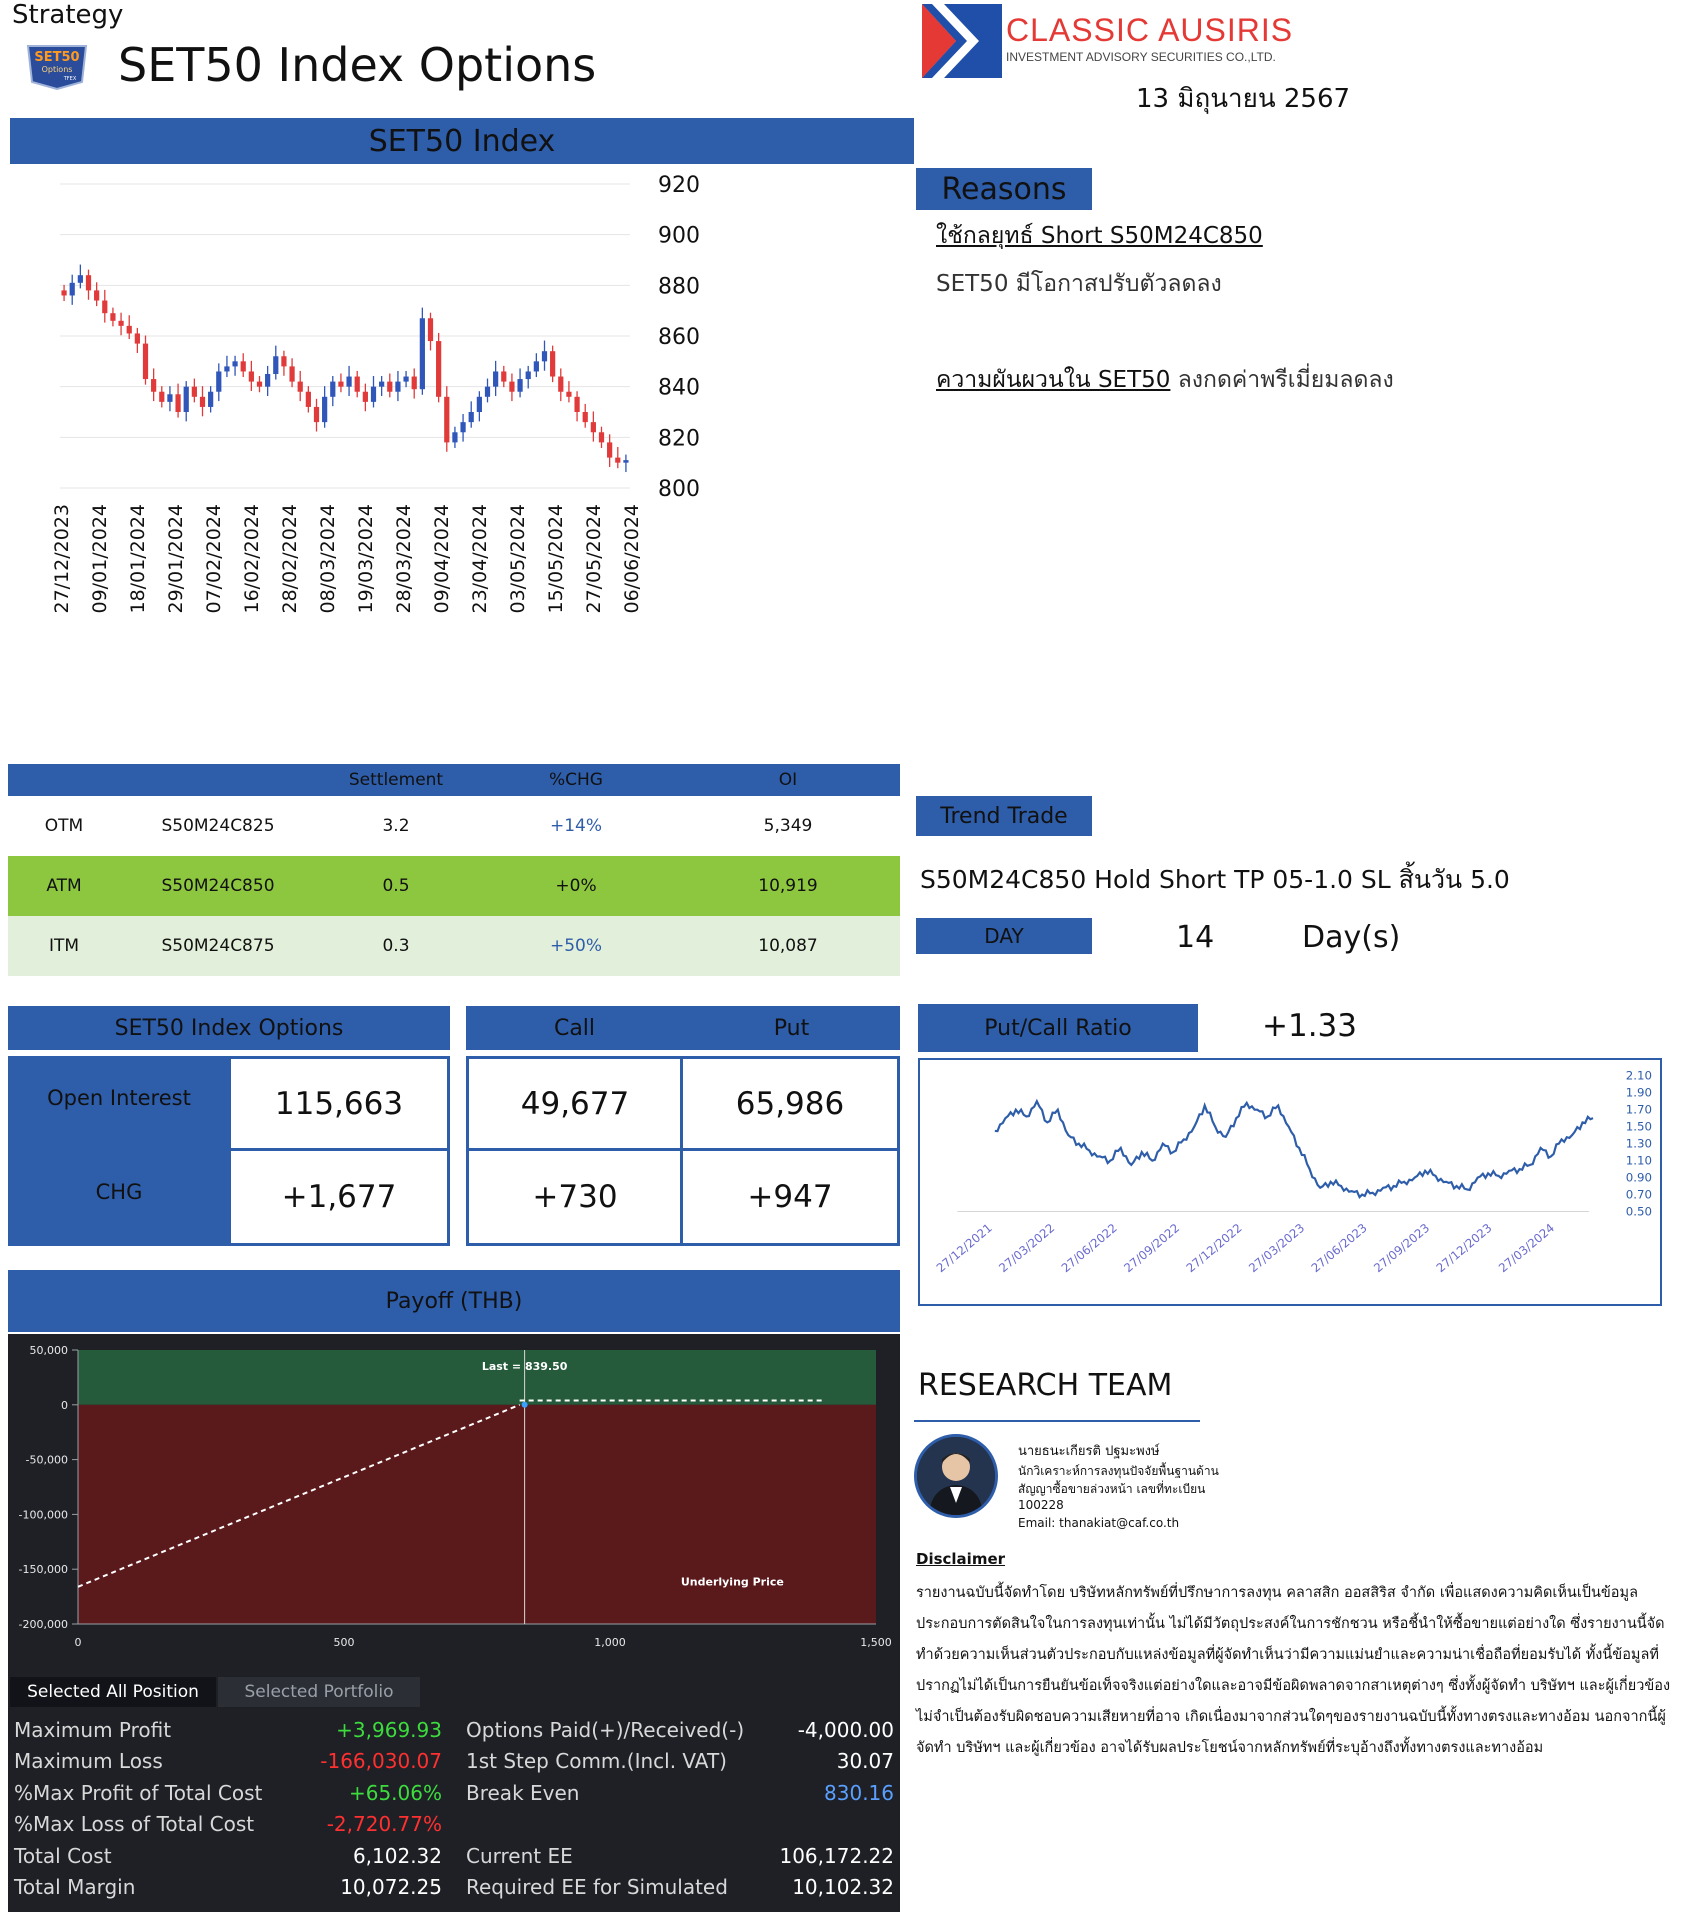  I want to click on row-series: S50M24C825, so click(218, 826).